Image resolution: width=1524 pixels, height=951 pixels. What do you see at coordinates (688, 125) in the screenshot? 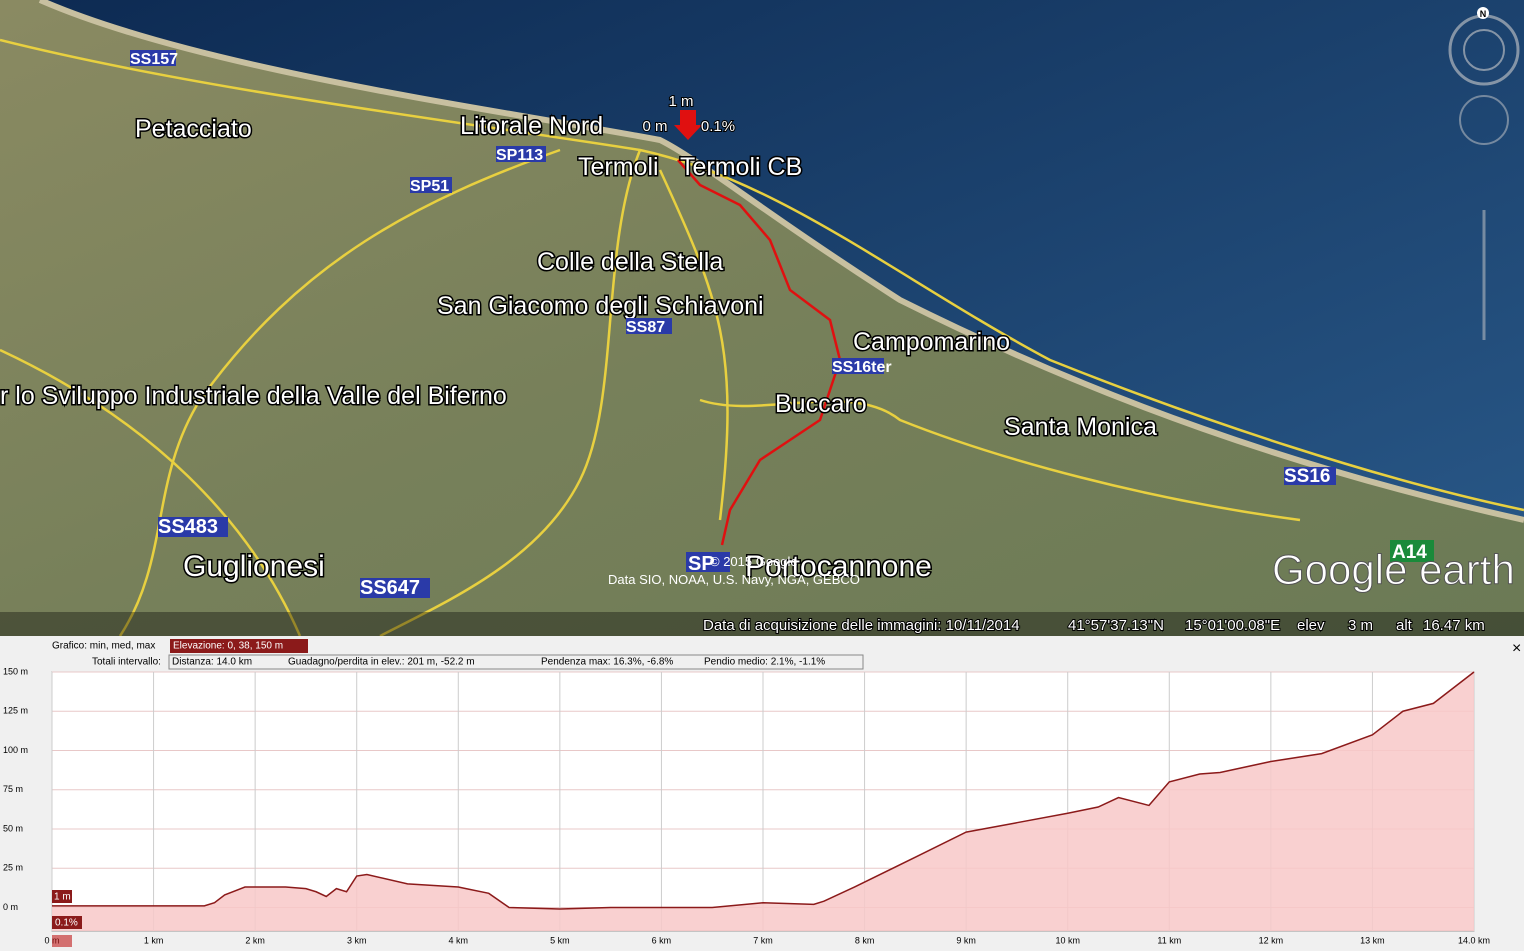
I see `position-arrow` at bounding box center [688, 125].